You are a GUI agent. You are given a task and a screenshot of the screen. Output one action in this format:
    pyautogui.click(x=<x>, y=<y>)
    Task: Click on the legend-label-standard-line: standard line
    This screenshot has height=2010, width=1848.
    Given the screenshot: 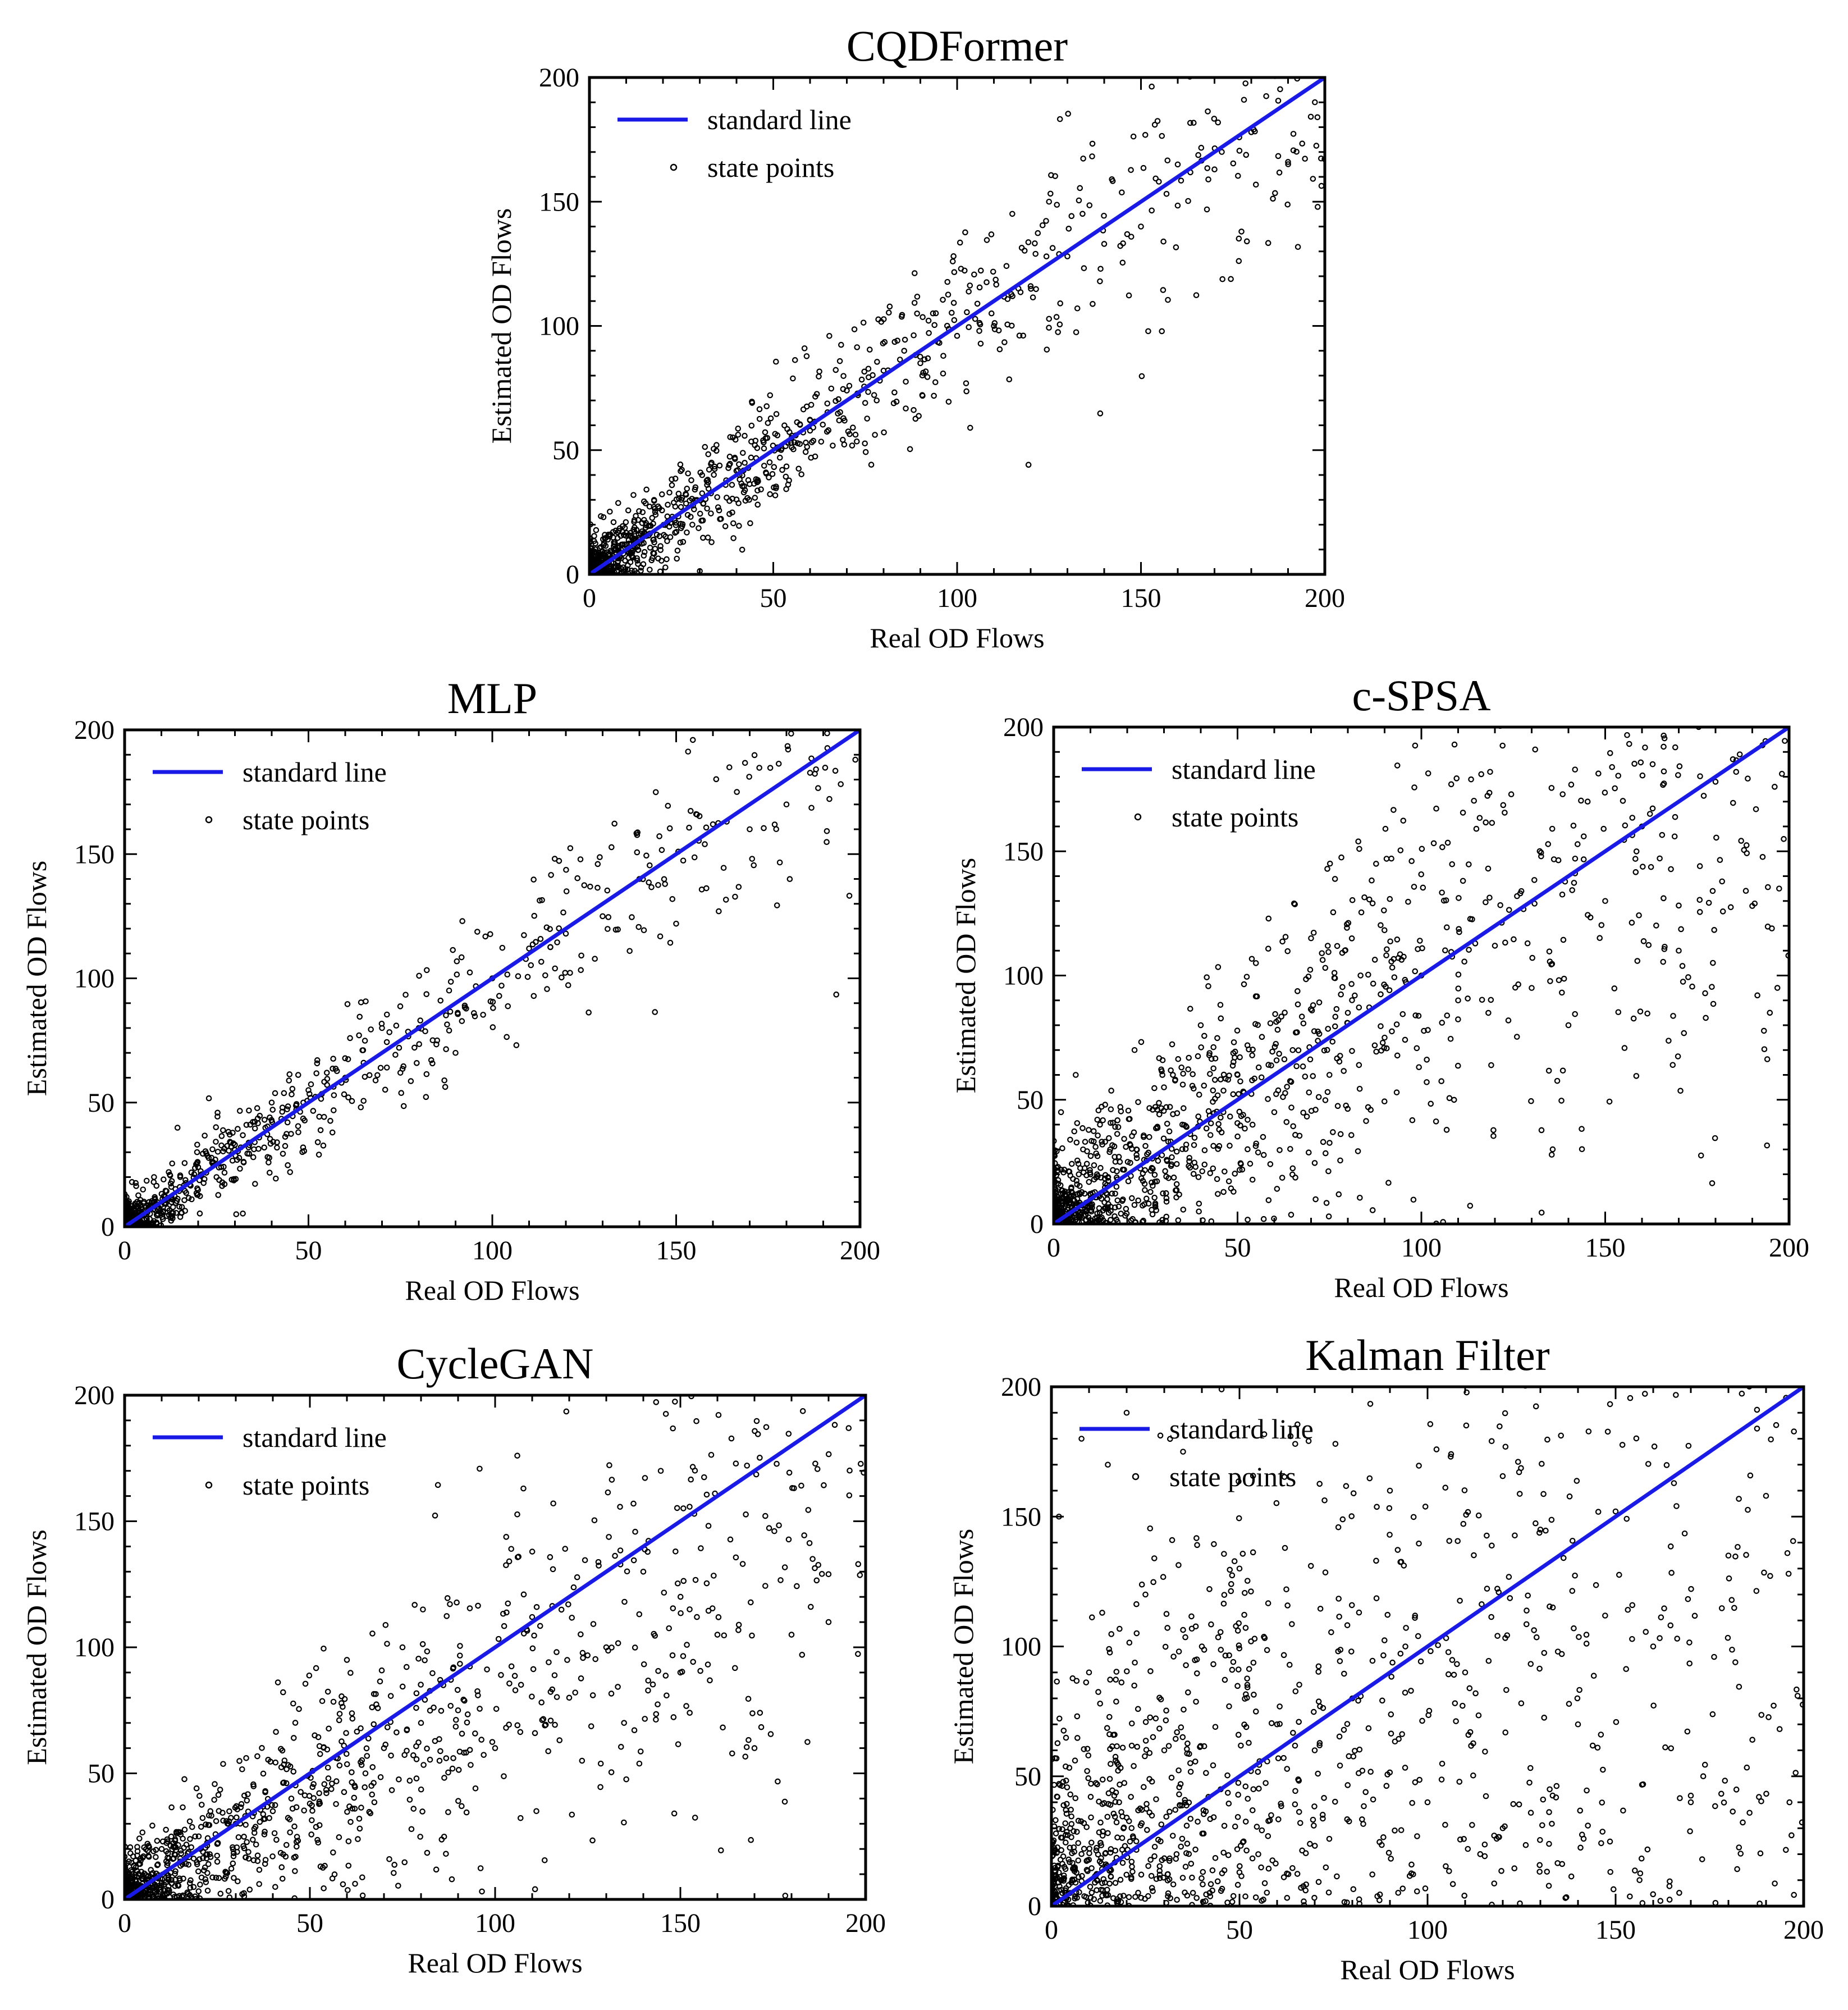 What is the action you would take?
    pyautogui.click(x=1244, y=769)
    